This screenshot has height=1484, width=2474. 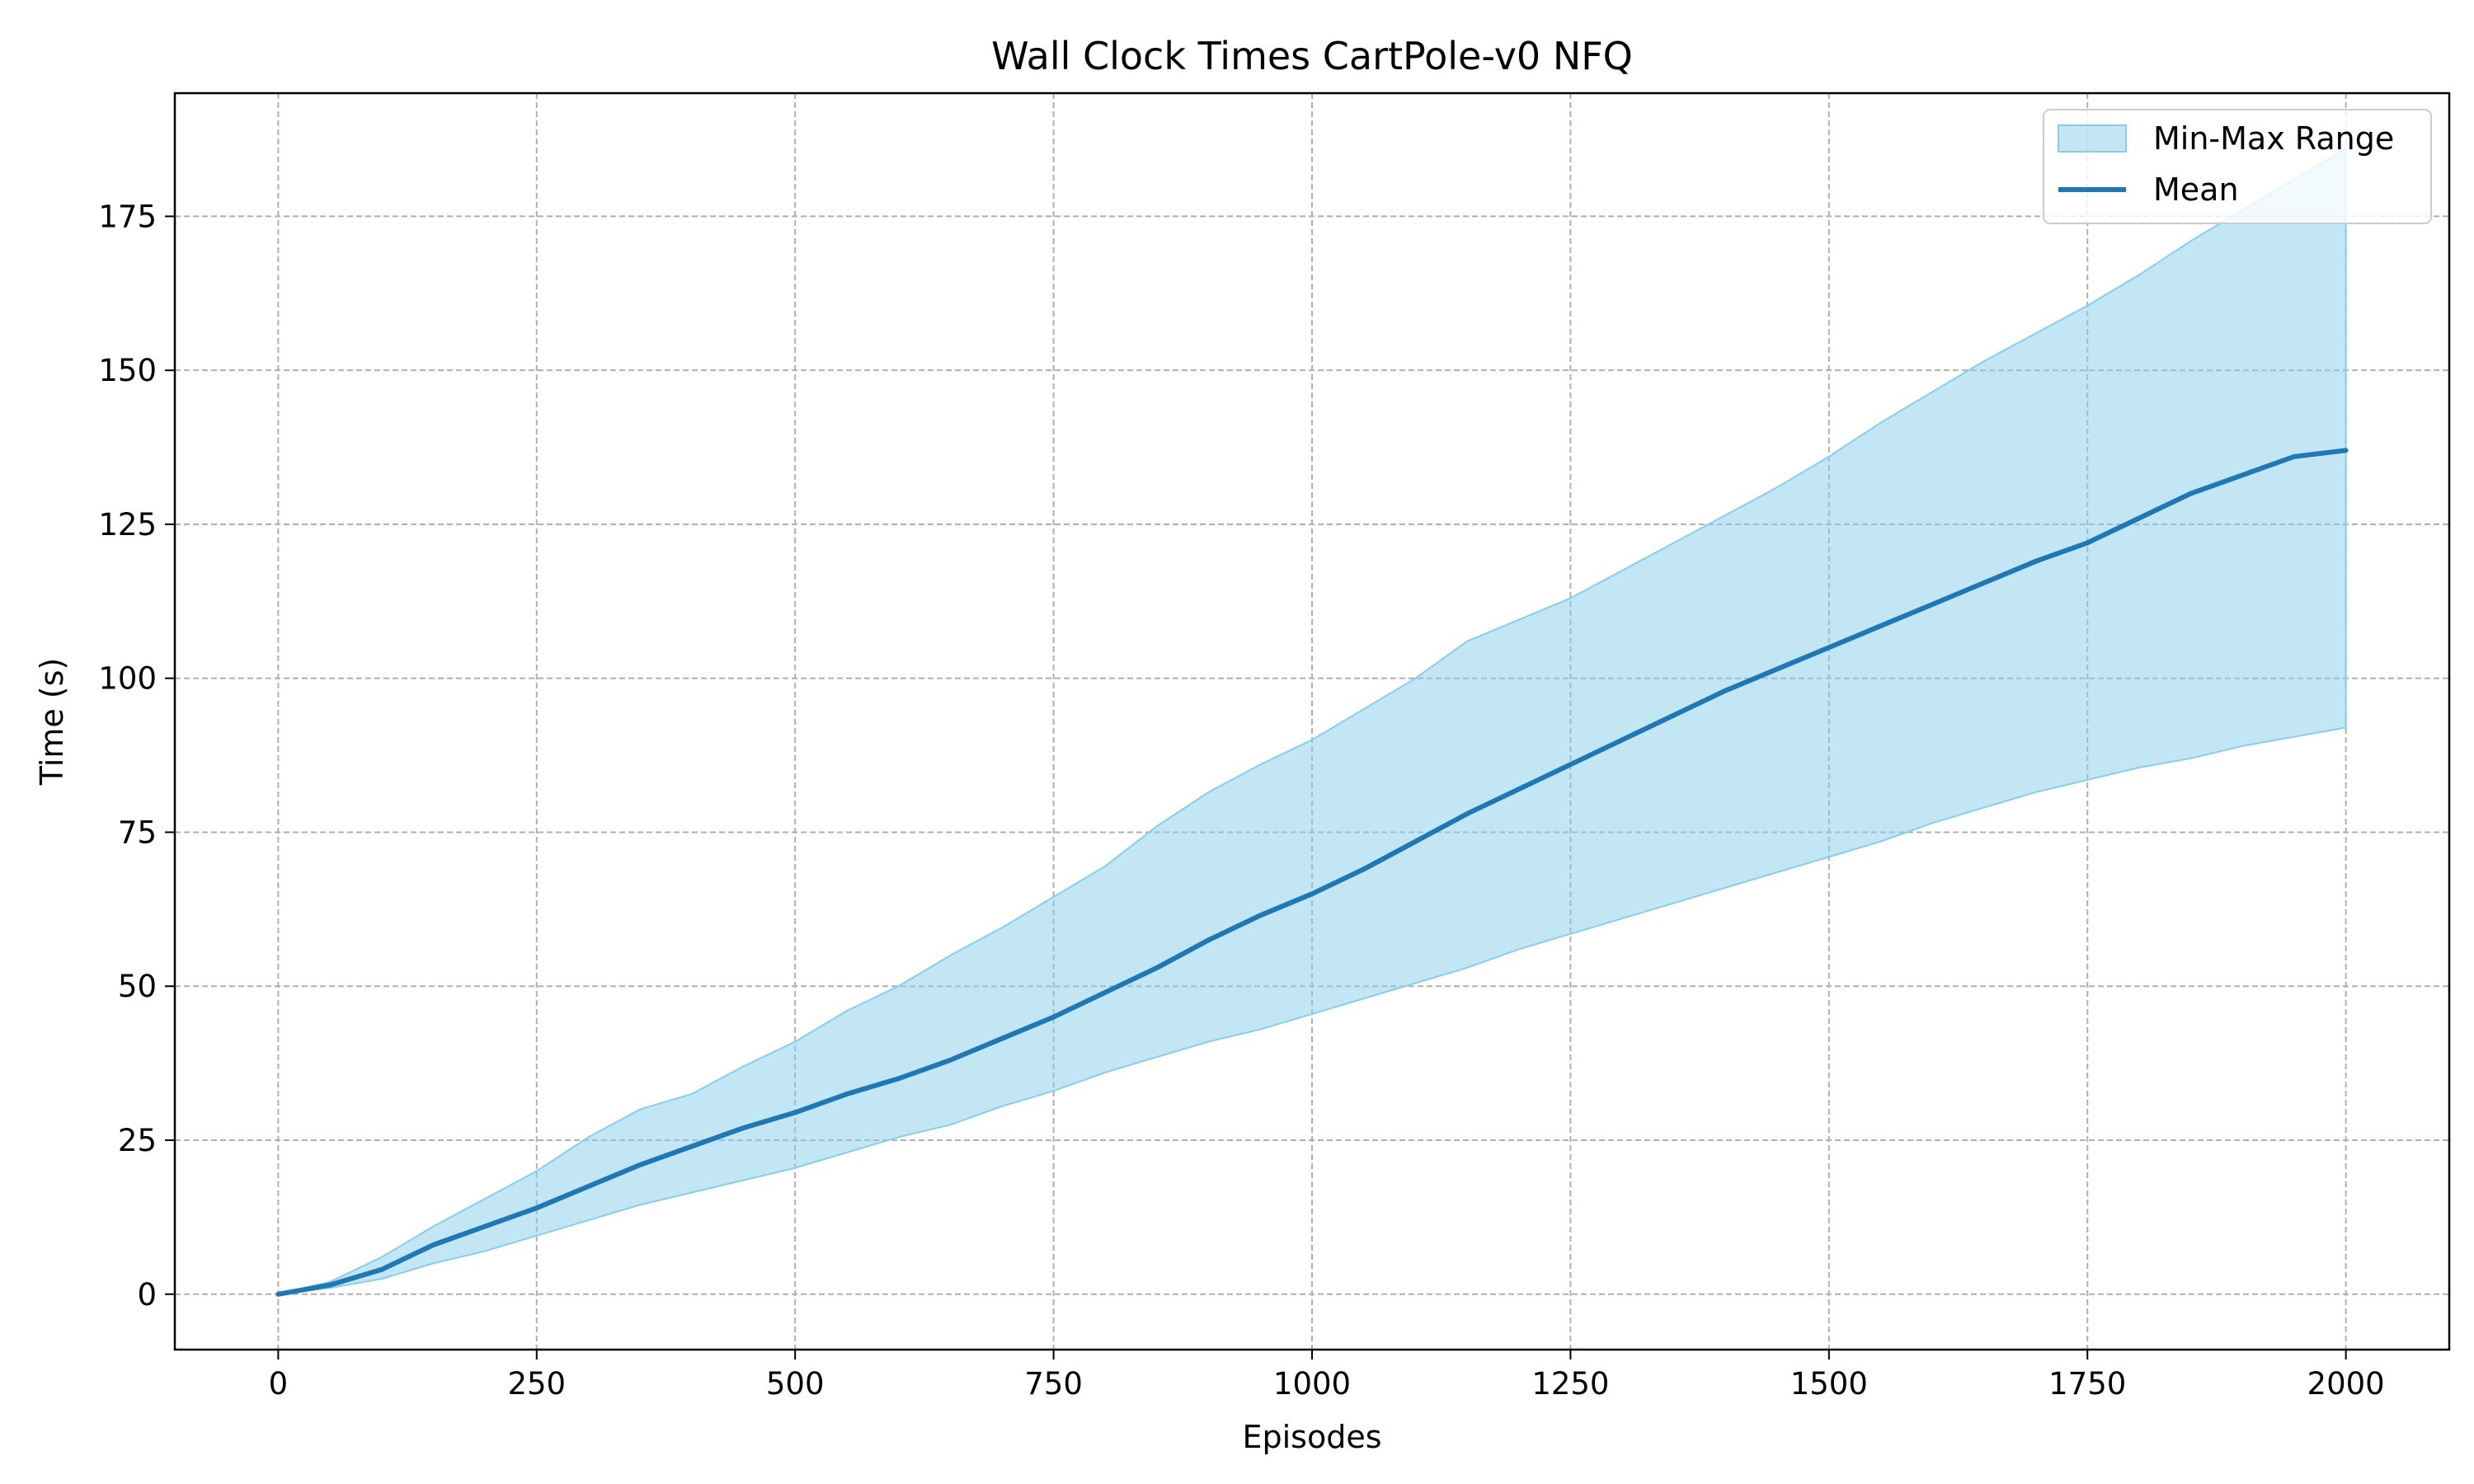 I want to click on x-tick-label: 2000, so click(x=2346, y=1384).